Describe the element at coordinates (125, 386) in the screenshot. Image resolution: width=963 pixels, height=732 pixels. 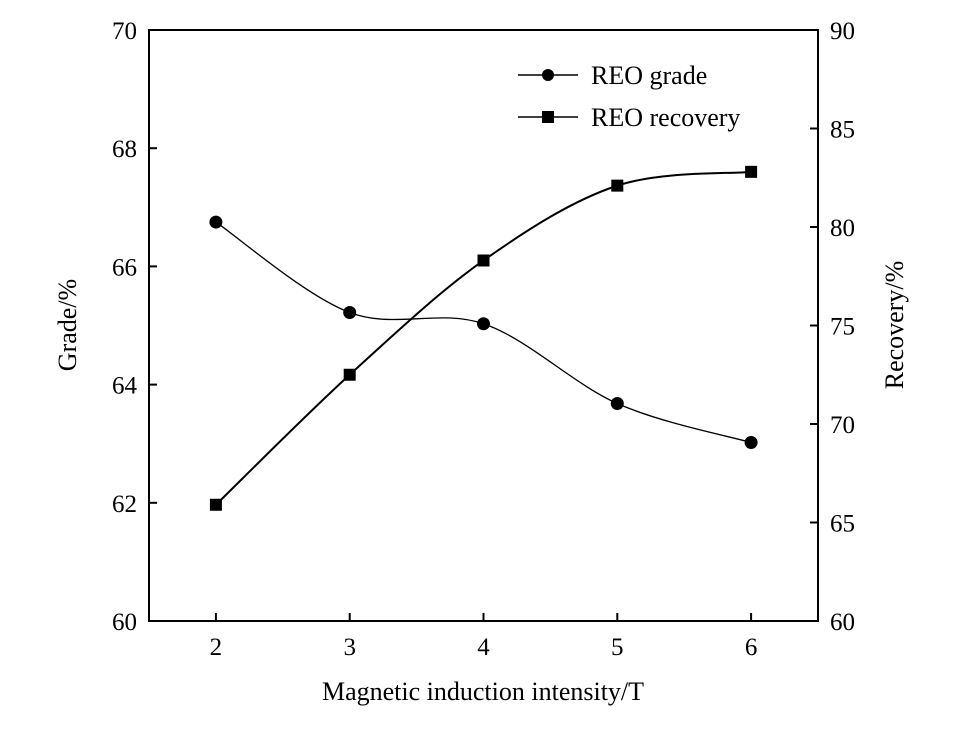
I see `left-tick-label: 64` at that location.